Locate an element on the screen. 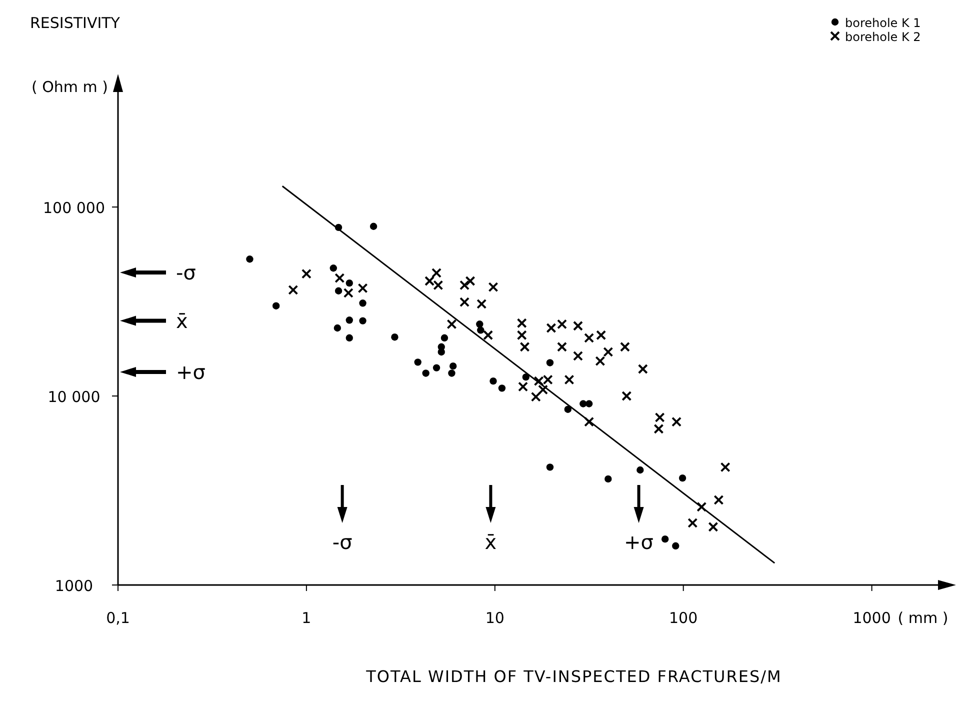  x-tick-label: 10 is located at coordinates (494, 618).